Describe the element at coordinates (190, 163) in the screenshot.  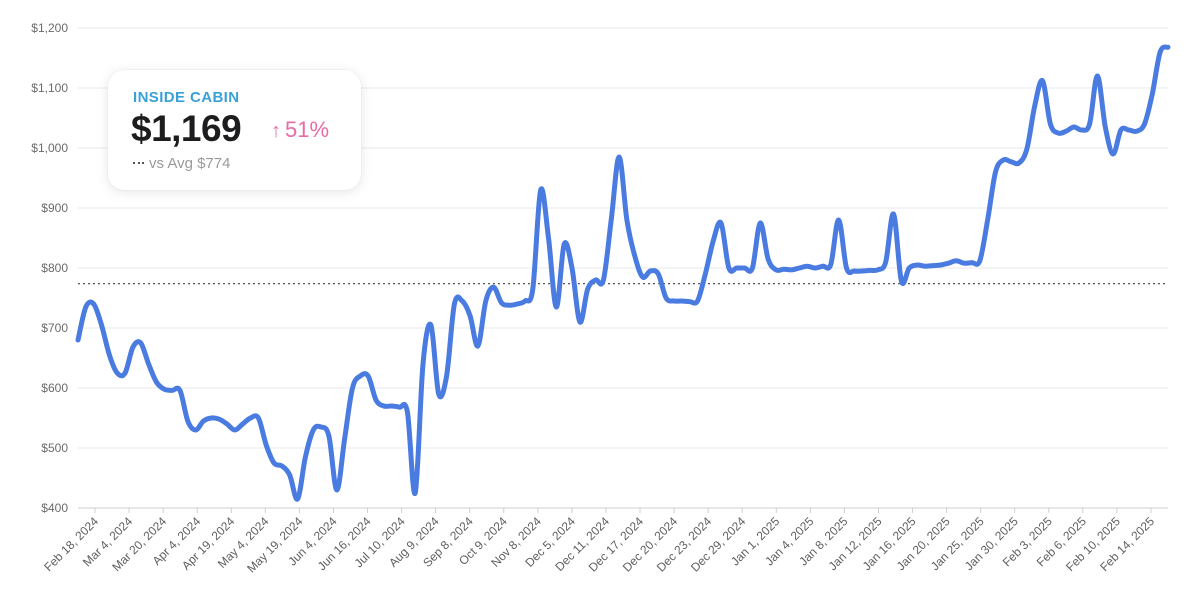
I see `average-price-label: vs Avg $774` at that location.